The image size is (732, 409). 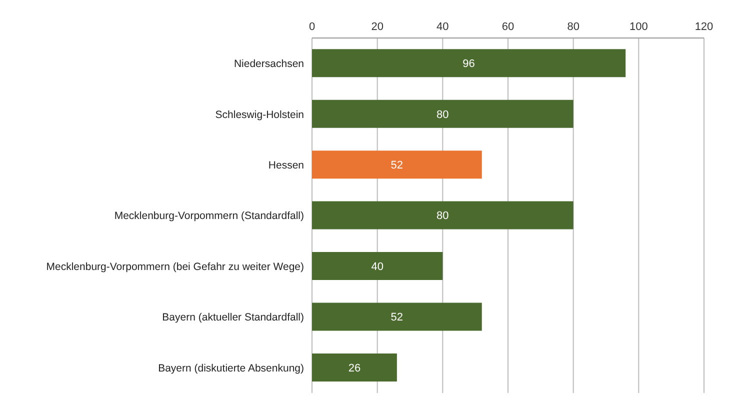 I want to click on x-tick-label: 100, so click(x=638, y=27).